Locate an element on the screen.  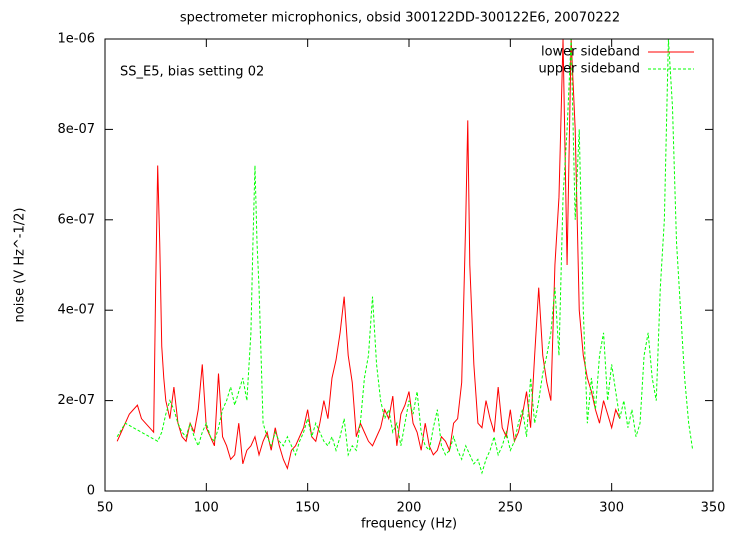
y-tick-label: 6e-07 is located at coordinates (76, 219).